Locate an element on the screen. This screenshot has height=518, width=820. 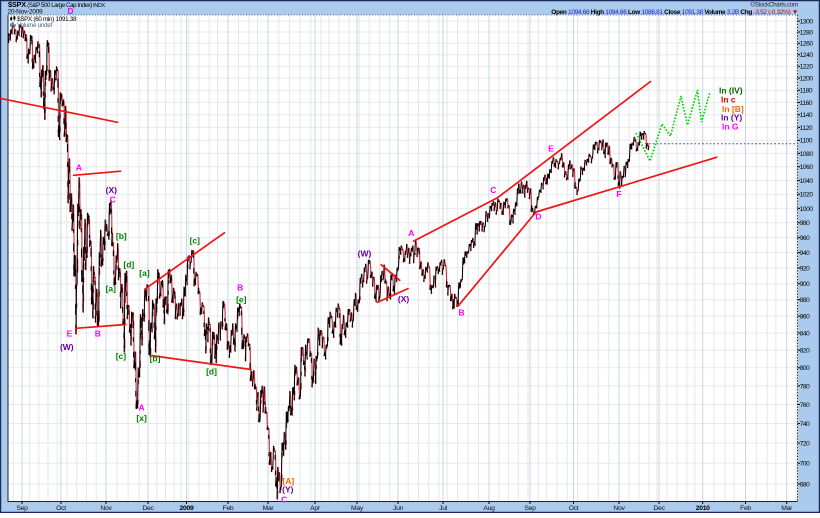
svg-text: 820 is located at coordinates (805, 351).